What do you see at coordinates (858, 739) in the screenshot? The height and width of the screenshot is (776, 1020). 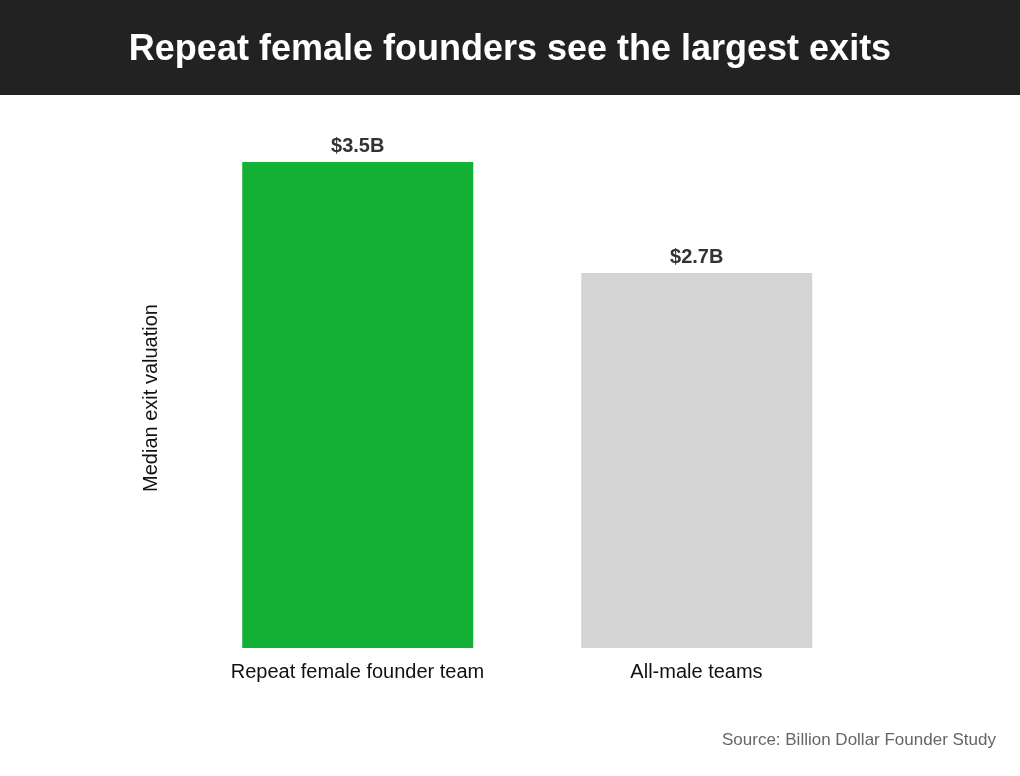 I see `source-note: Source: Billion Dollar Founder Study` at bounding box center [858, 739].